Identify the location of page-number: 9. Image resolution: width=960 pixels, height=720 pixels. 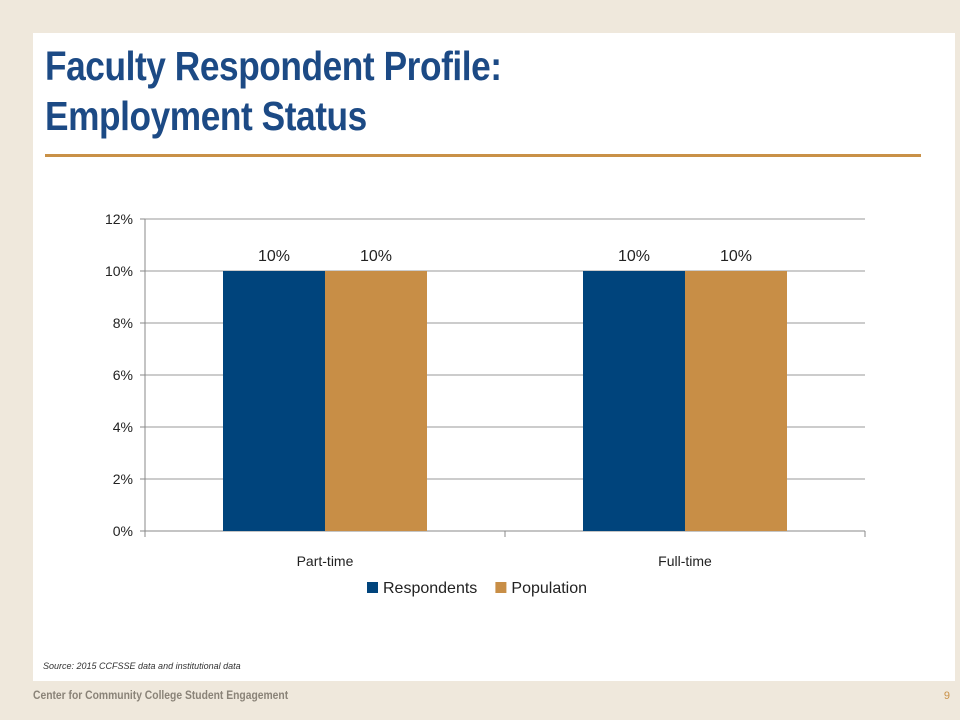
(946, 696).